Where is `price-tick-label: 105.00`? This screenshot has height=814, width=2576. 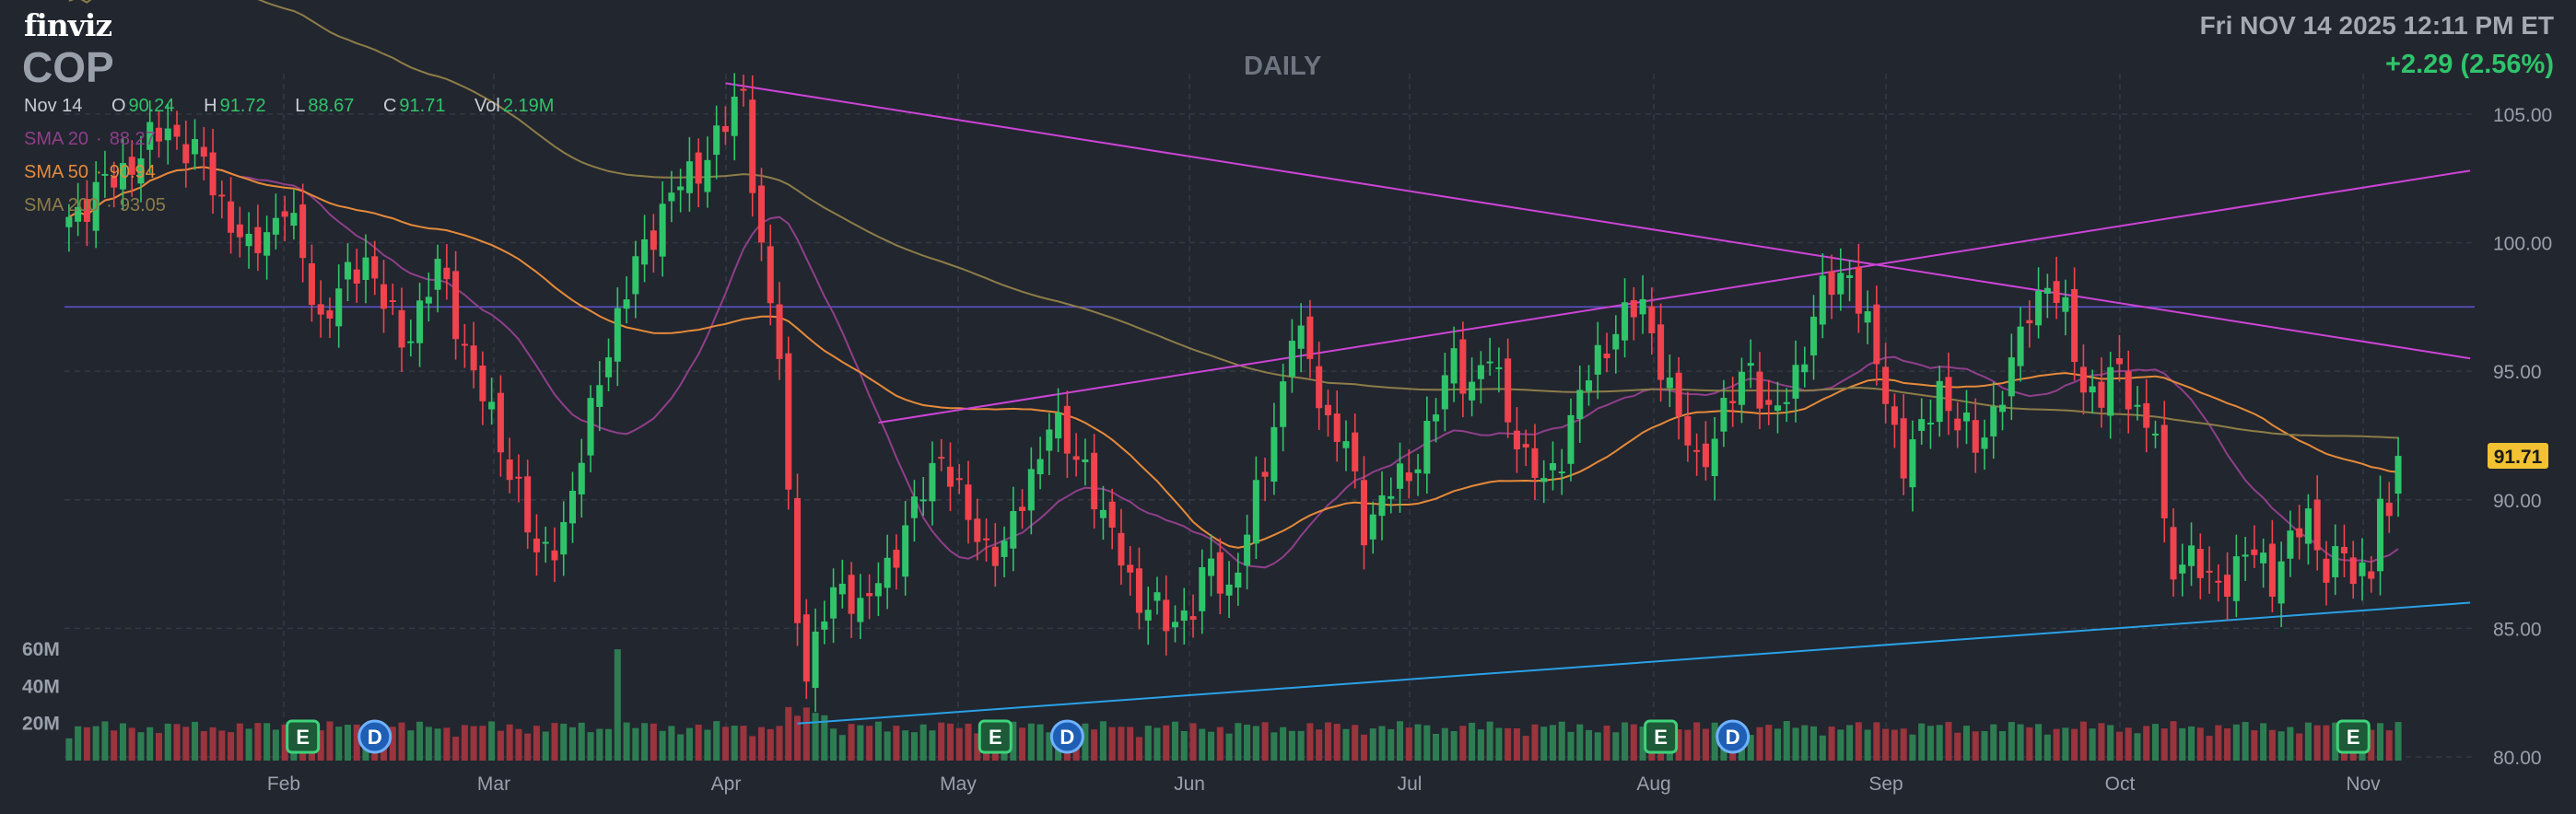
price-tick-label: 105.00 is located at coordinates (2522, 115).